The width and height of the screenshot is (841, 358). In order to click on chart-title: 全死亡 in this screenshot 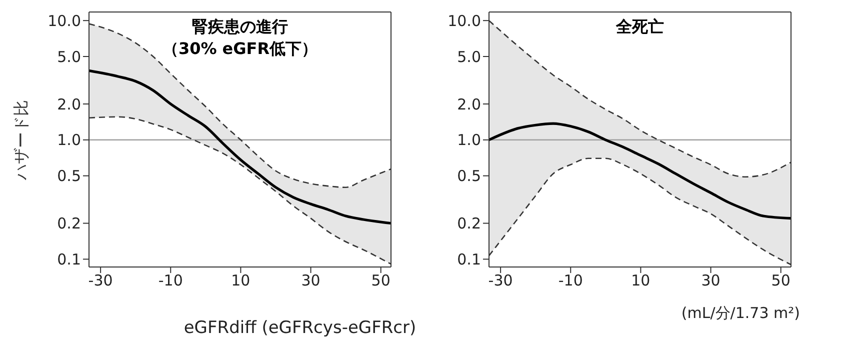, I will do `click(639, 27)`.